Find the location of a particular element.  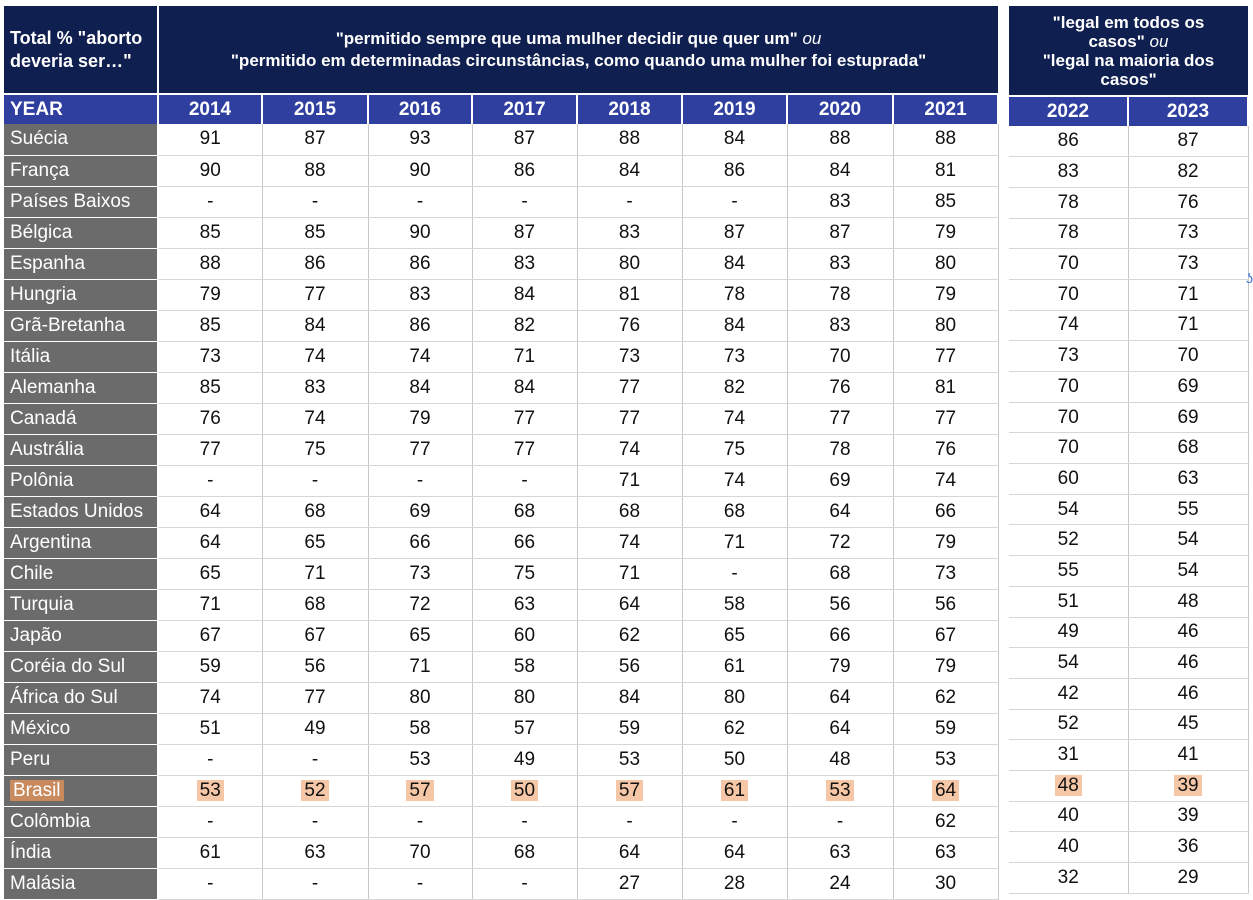

value-cell: 59 is located at coordinates (630, 729).